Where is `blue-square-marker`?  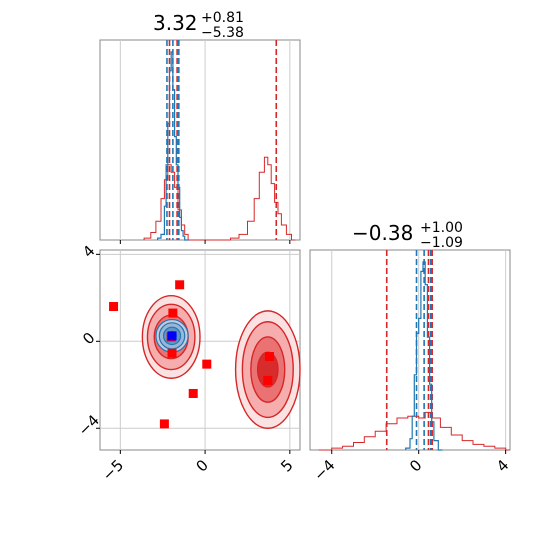 blue-square-marker is located at coordinates (172, 336).